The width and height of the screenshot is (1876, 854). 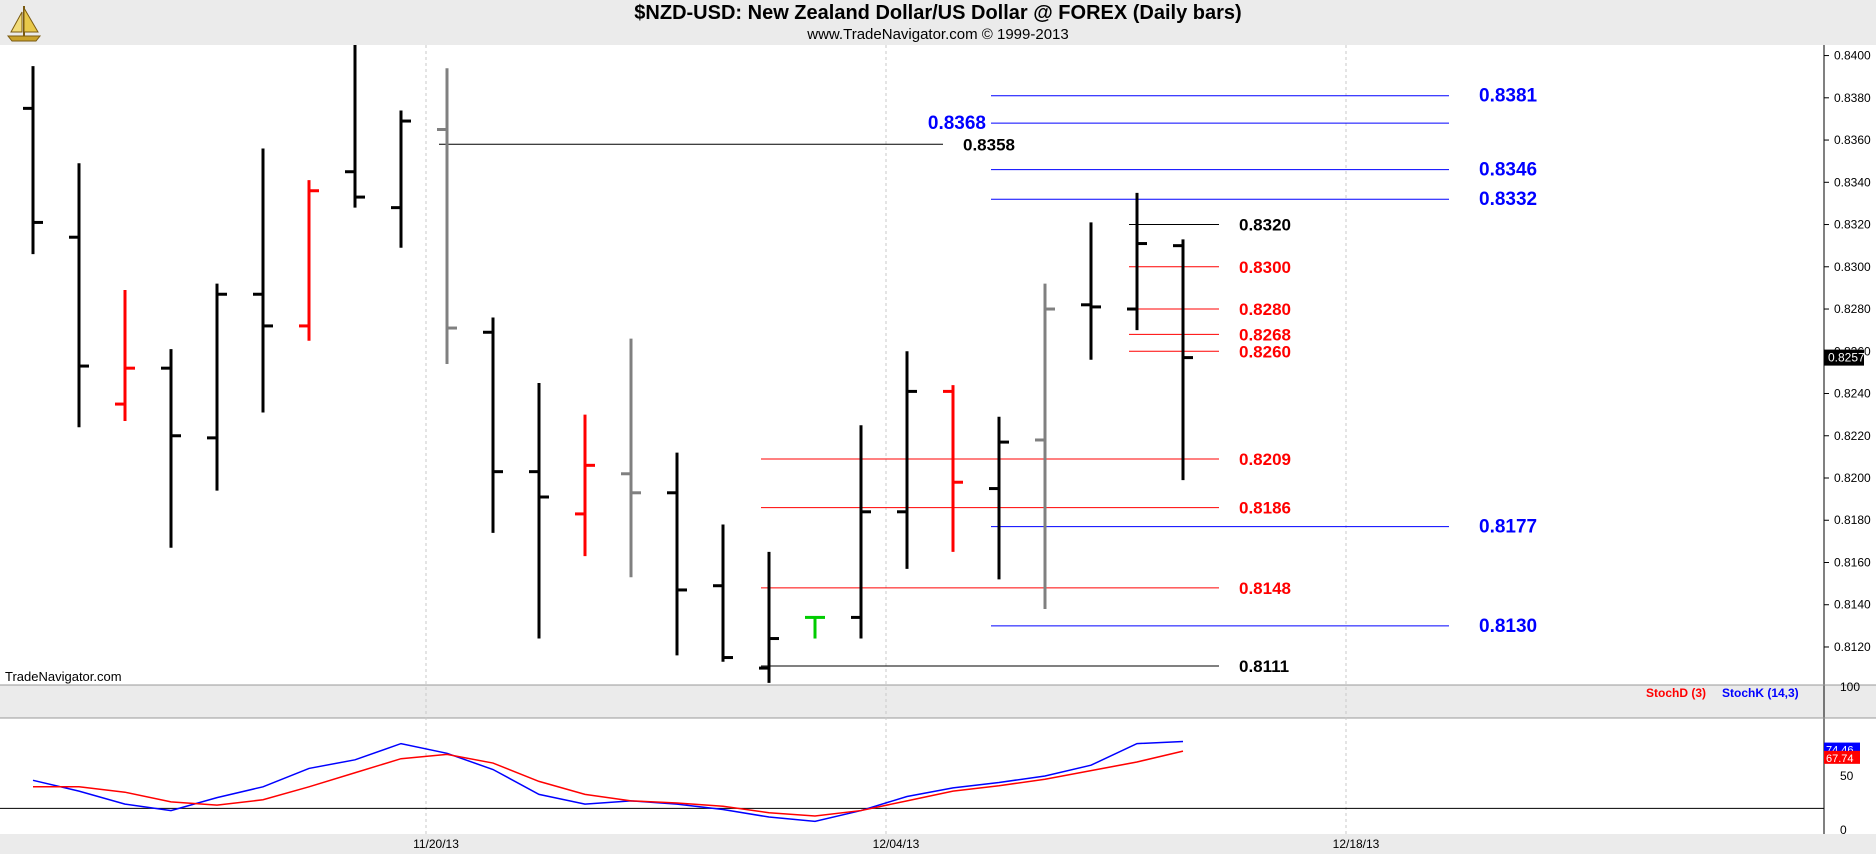 I want to click on price-tick-label: 0.8300, so click(x=1852, y=267).